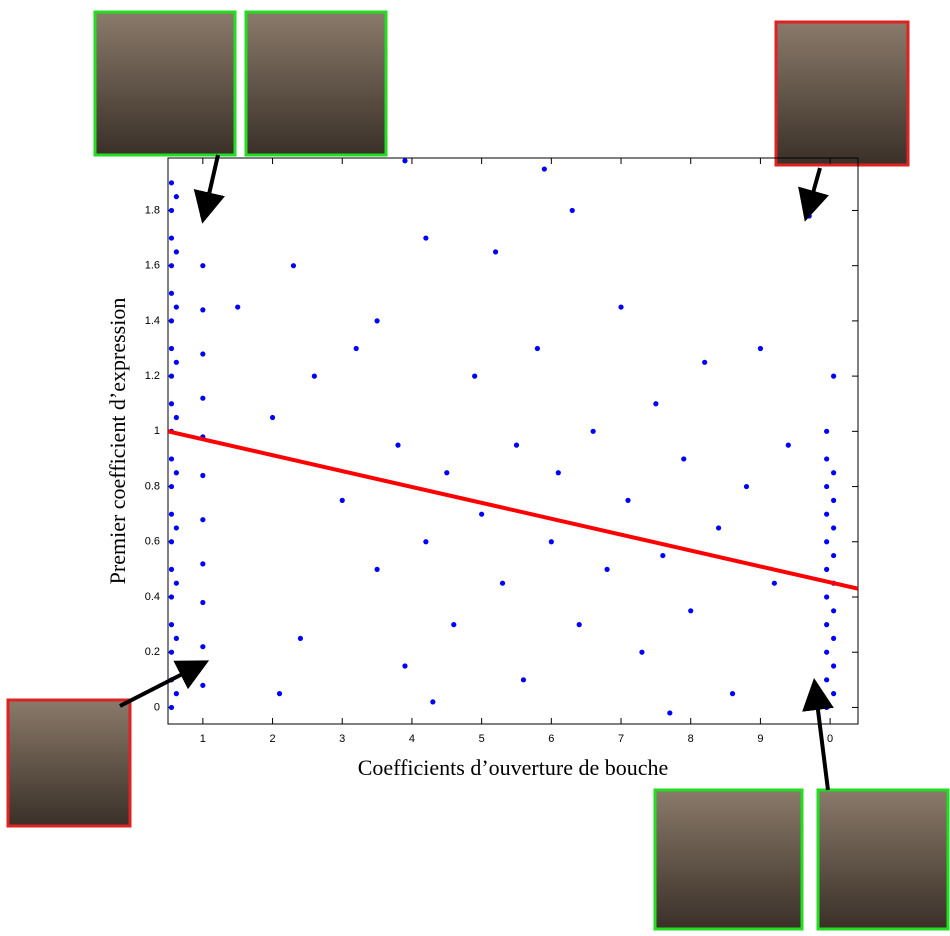 The height and width of the screenshot is (936, 950). What do you see at coordinates (152, 210) in the screenshot?
I see `y-tick-label: 1.8` at bounding box center [152, 210].